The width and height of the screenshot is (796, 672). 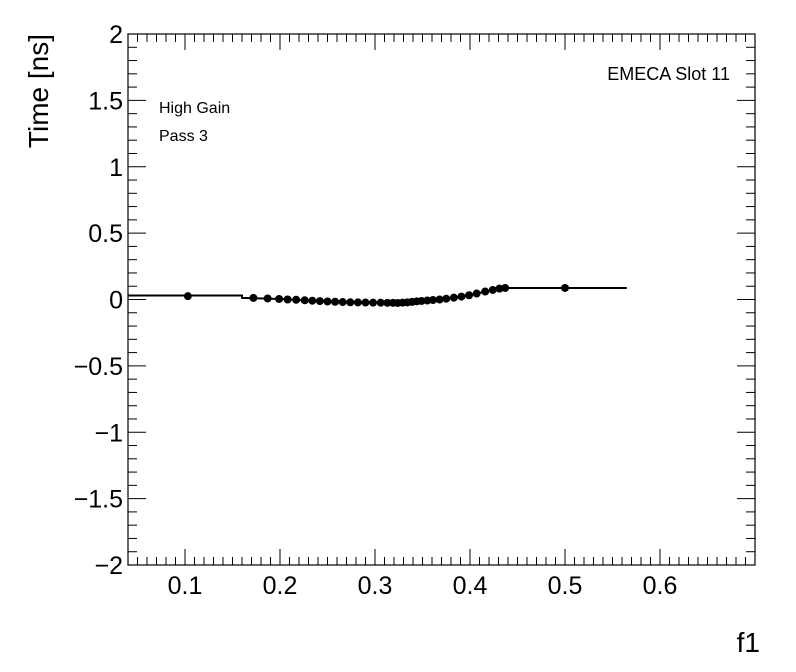 What do you see at coordinates (105, 234) in the screenshot?
I see `y-tick-label: 0.5` at bounding box center [105, 234].